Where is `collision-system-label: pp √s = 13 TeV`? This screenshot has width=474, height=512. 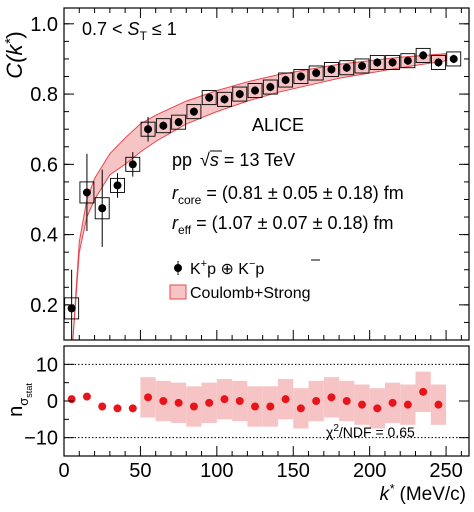 collision-system-label: pp √s = 13 TeV is located at coordinates (233, 160).